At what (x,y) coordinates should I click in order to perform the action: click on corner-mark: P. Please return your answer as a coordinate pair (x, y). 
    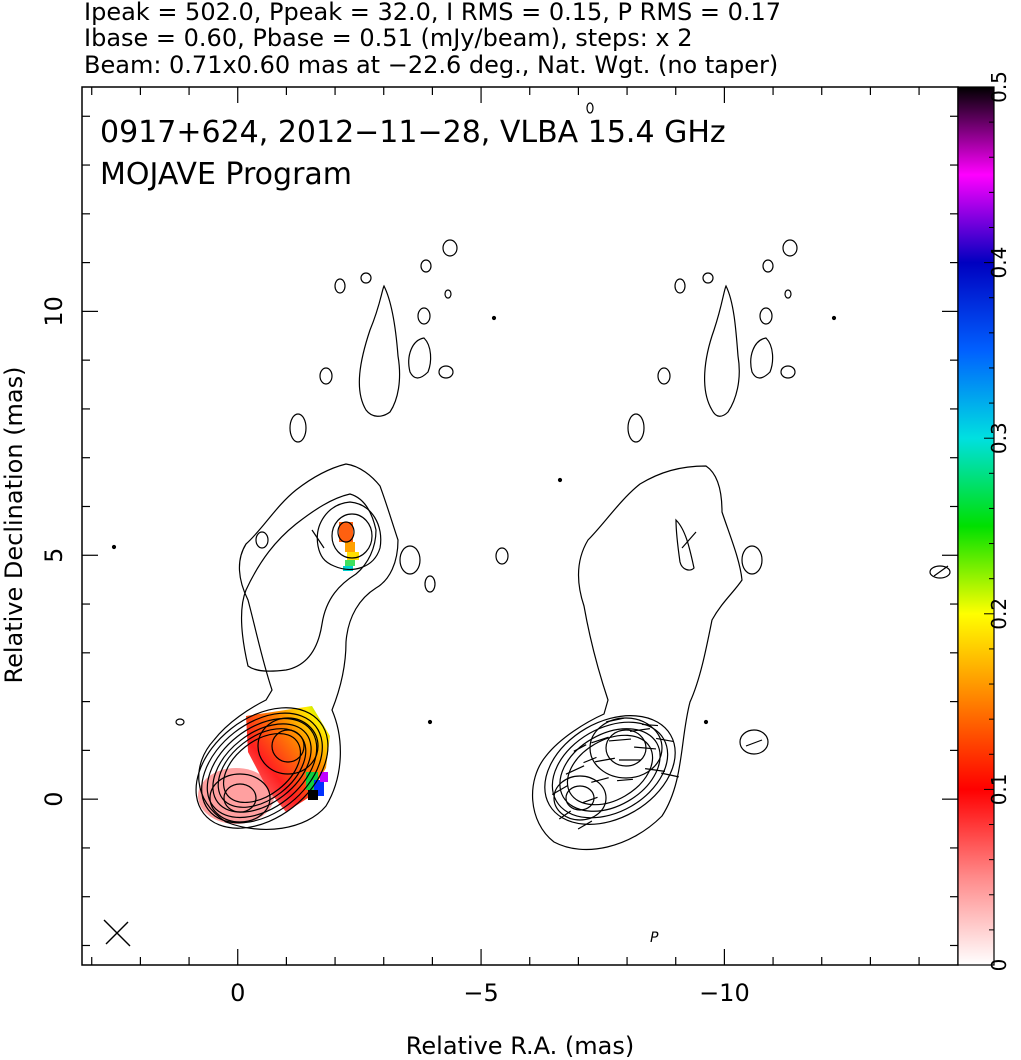
    Looking at the image, I should click on (654, 938).